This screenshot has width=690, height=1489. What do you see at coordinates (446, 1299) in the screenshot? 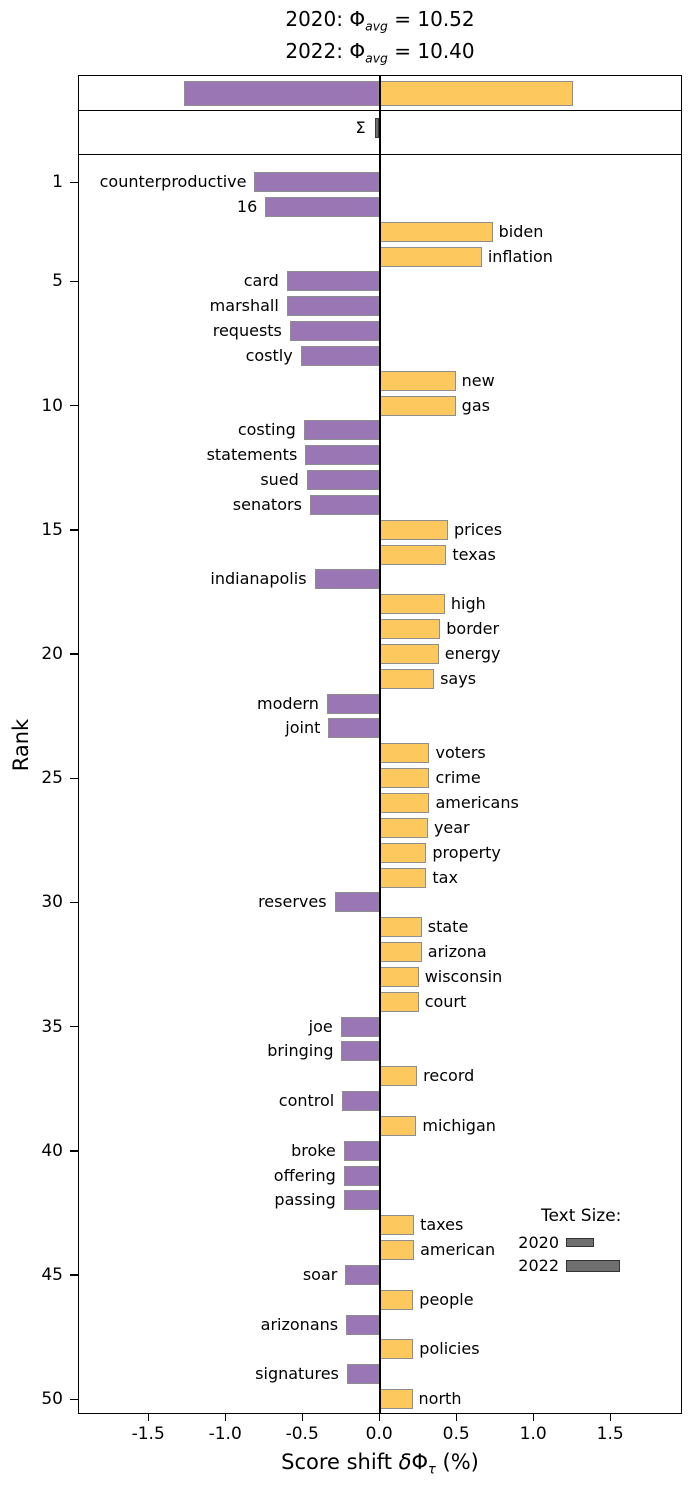
I see `word-label: people` at bounding box center [446, 1299].